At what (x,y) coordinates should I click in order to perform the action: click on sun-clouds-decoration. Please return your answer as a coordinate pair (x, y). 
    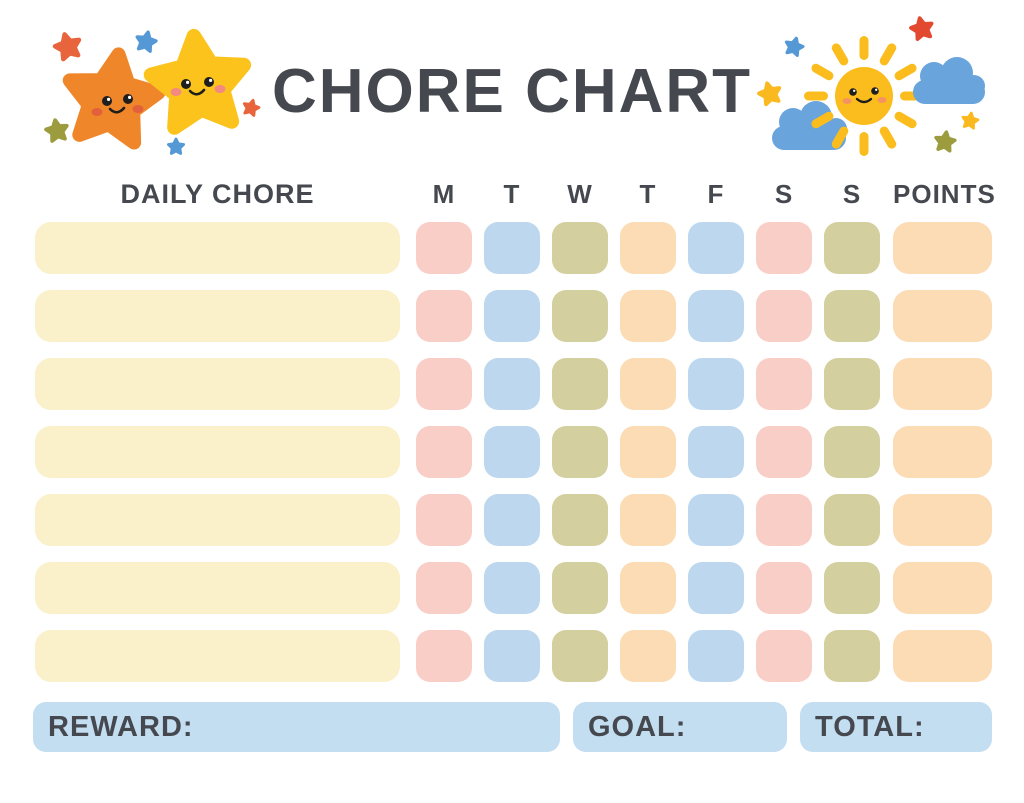
    Looking at the image, I should click on (868, 88).